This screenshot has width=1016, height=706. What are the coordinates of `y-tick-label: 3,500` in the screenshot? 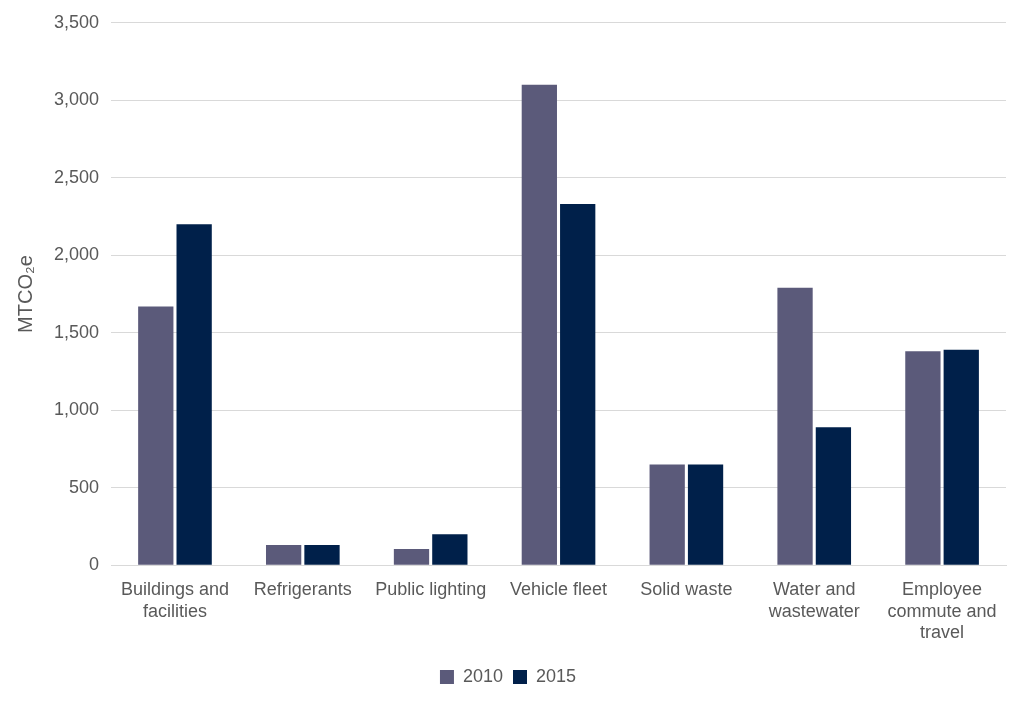 It's located at (77, 21).